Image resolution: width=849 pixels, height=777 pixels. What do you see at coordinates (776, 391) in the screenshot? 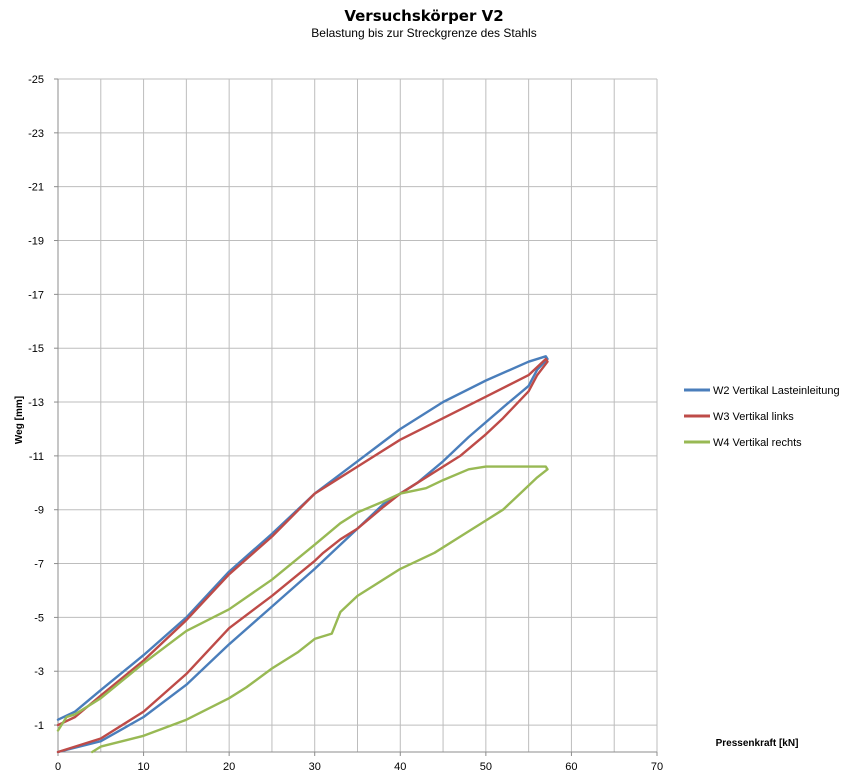
I see `legend-label-1: W2 Vertikal Lasteinleitung` at bounding box center [776, 391].